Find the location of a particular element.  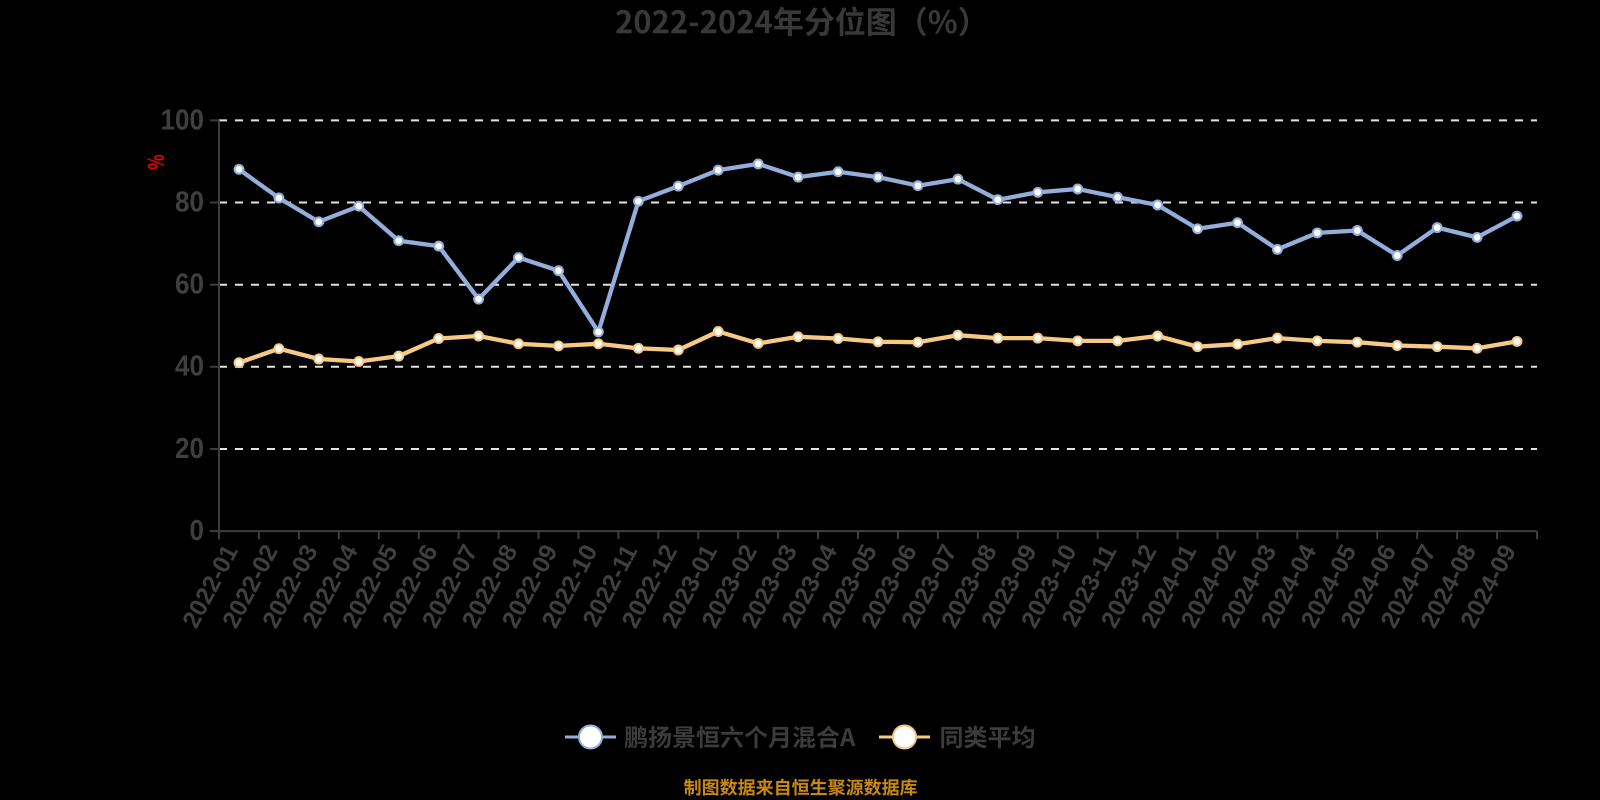

svg-text: 40 is located at coordinates (189, 367).